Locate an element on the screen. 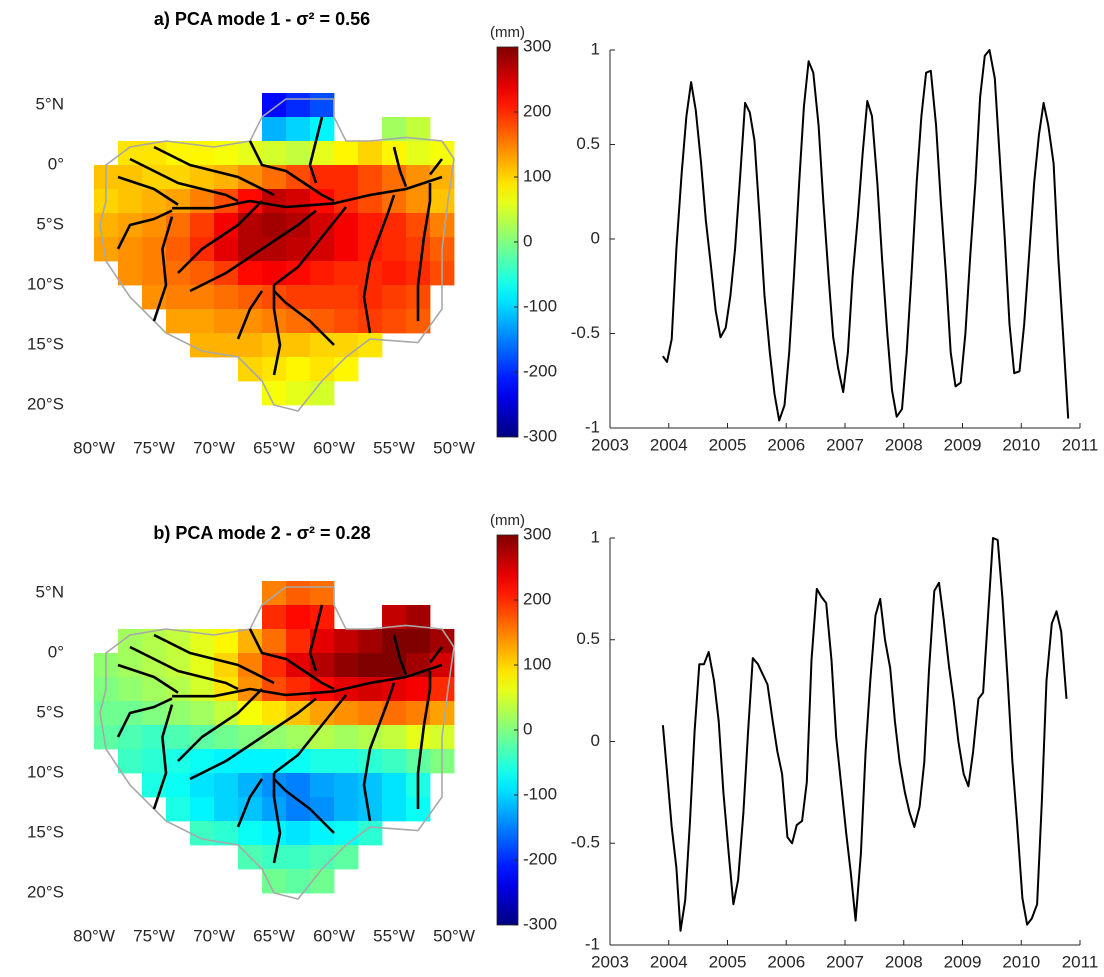 The width and height of the screenshot is (1104, 977). y-tick-label: 5°S is located at coordinates (50, 711).